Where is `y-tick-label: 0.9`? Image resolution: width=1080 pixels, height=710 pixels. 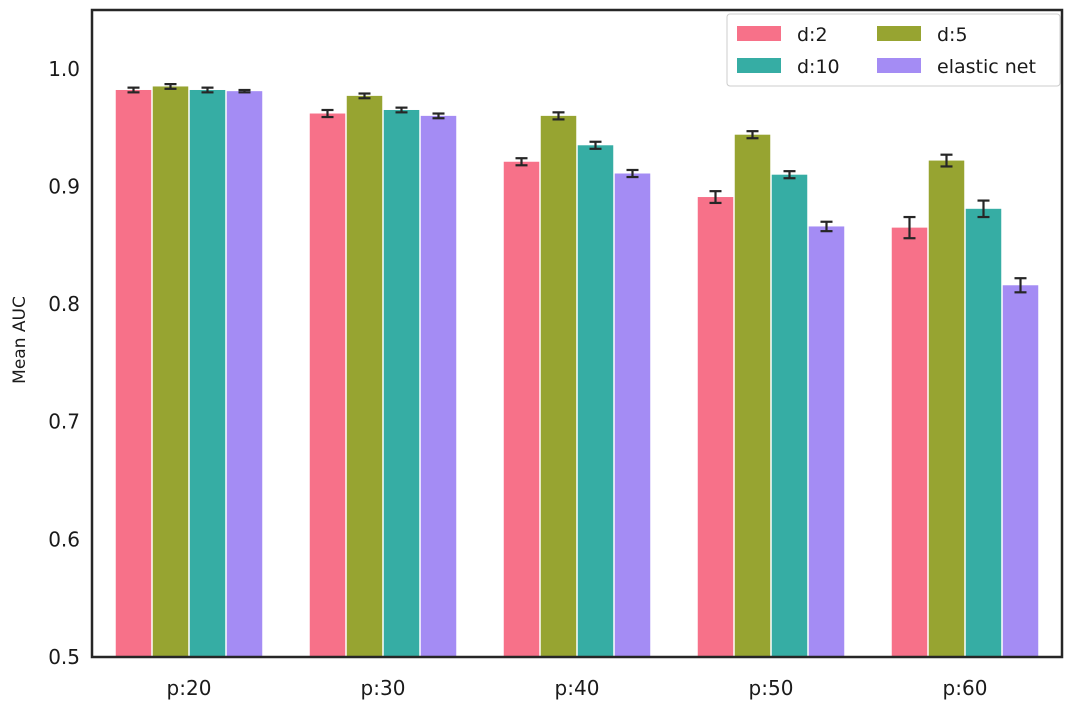
y-tick-label: 0.9 is located at coordinates (64, 186).